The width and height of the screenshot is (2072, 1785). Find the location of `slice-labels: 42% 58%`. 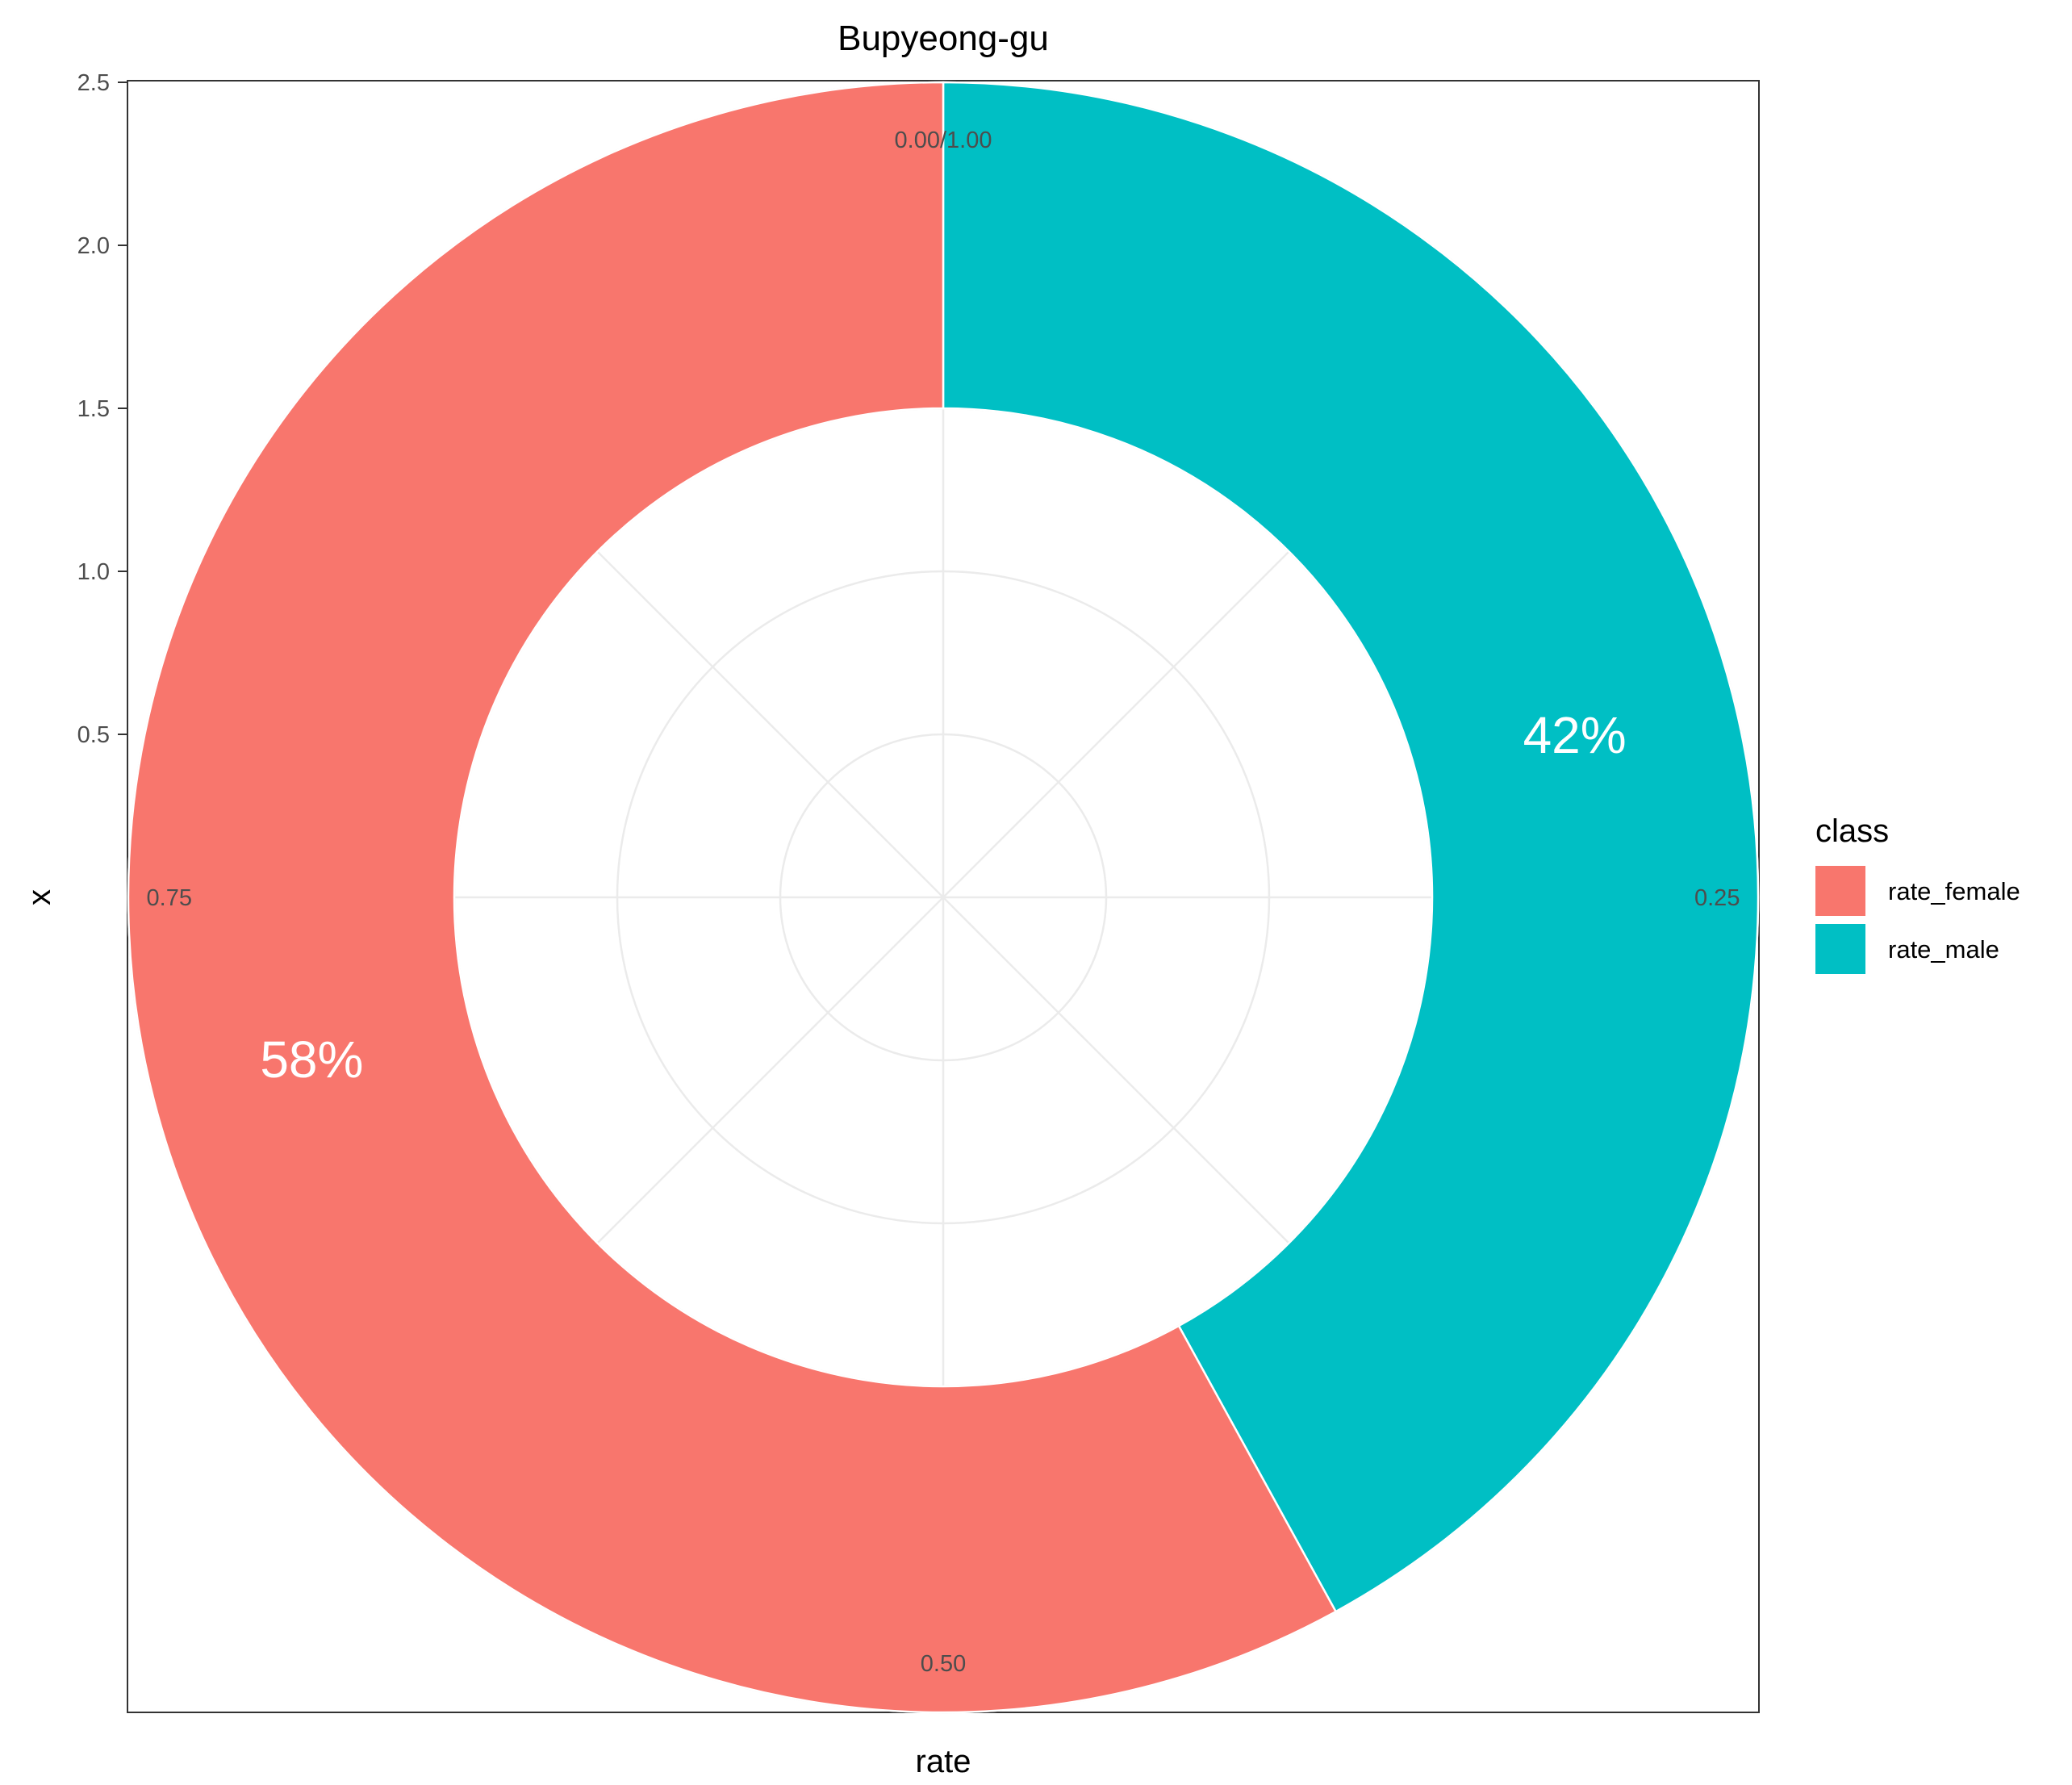

slice-labels: 42% 58% is located at coordinates (943, 897).